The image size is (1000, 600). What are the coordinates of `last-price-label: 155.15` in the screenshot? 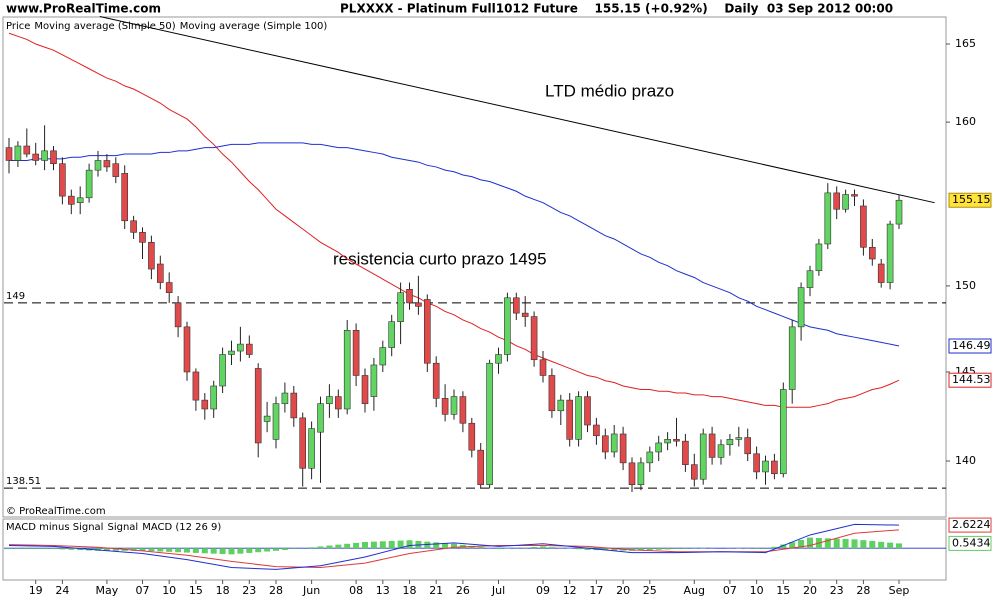 It's located at (971, 199).